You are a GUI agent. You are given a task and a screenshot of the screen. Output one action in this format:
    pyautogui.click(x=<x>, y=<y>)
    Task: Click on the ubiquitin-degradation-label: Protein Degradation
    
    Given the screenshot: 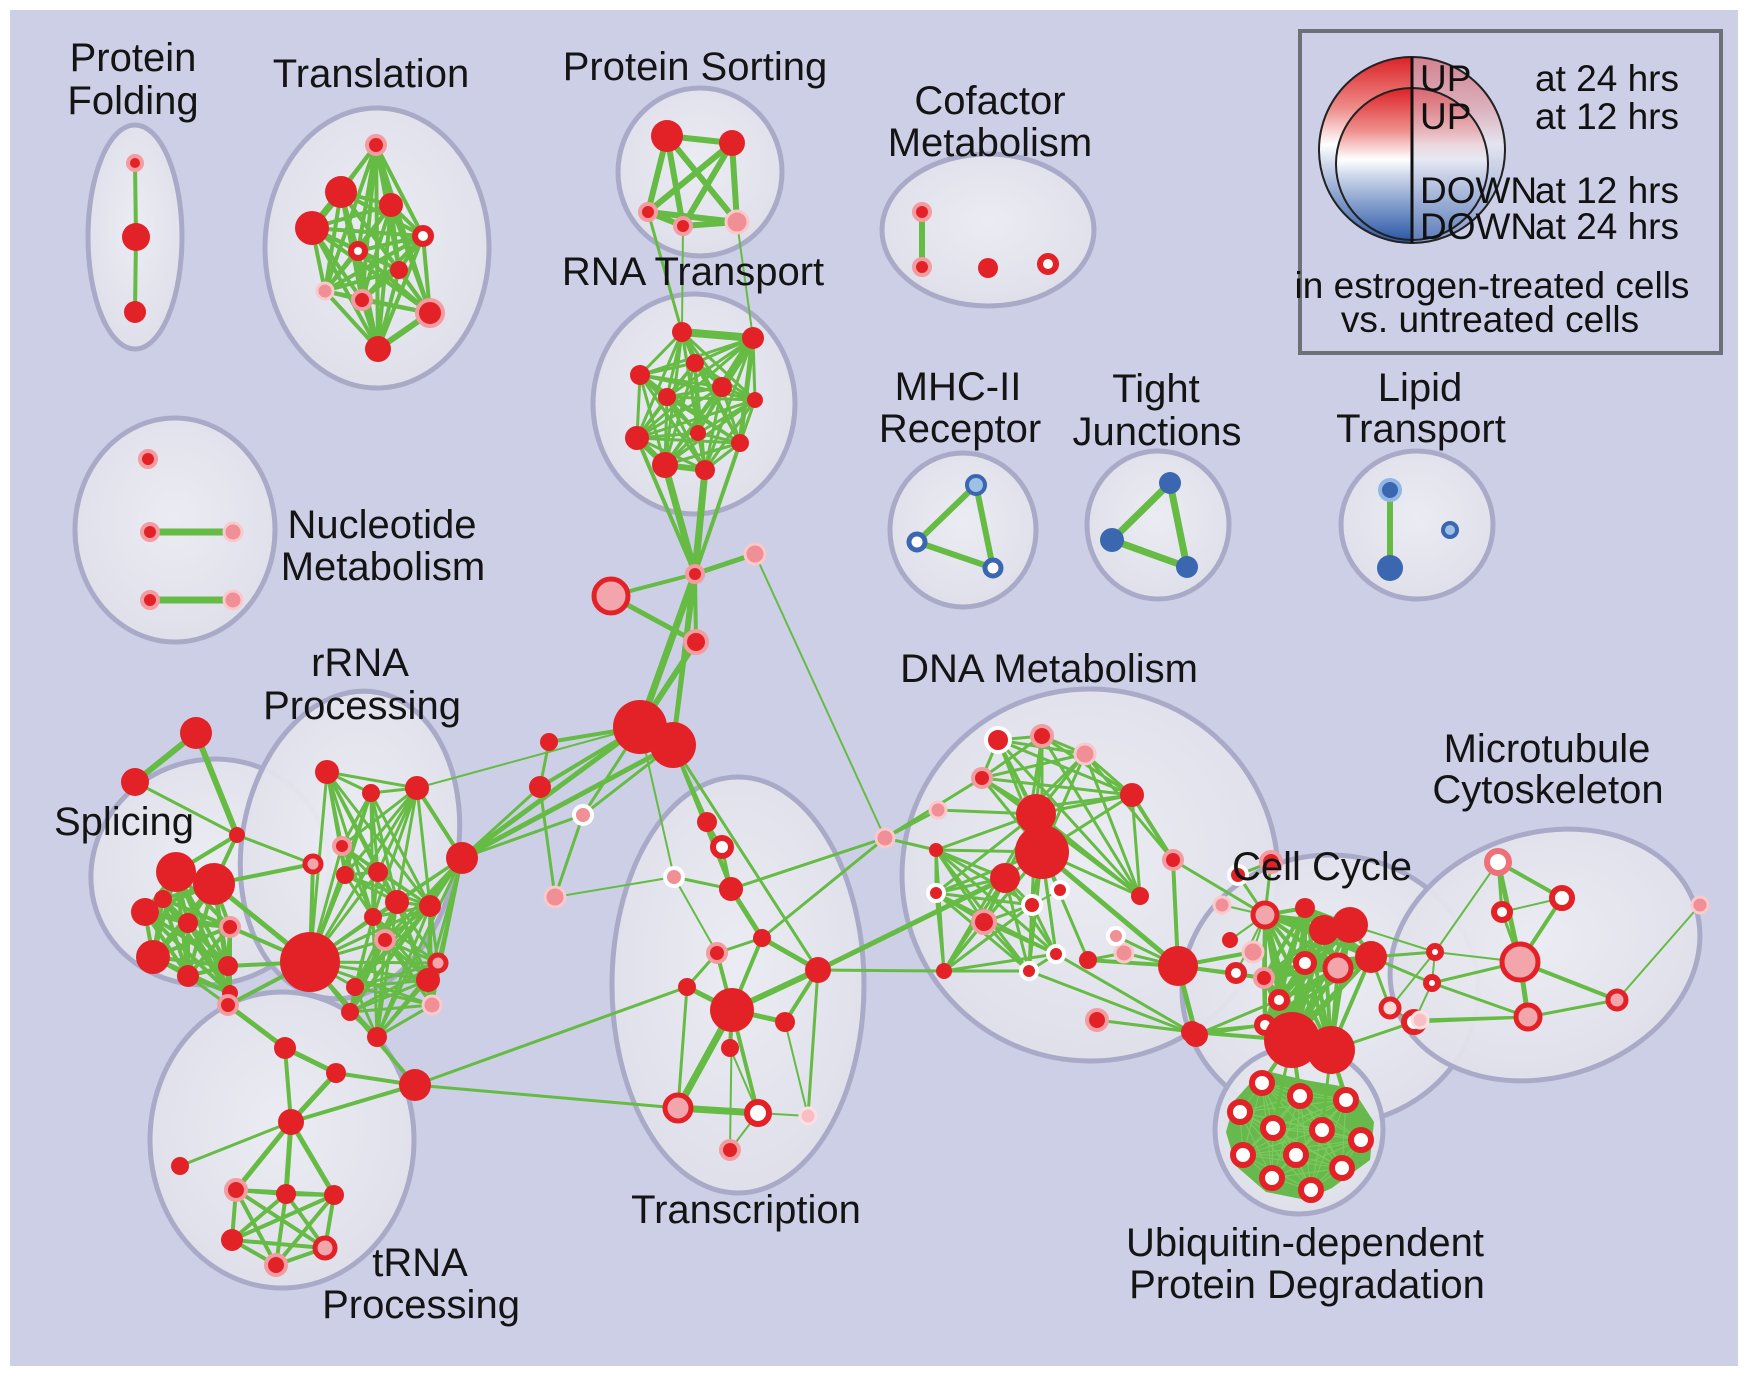 What is the action you would take?
    pyautogui.click(x=1307, y=1285)
    